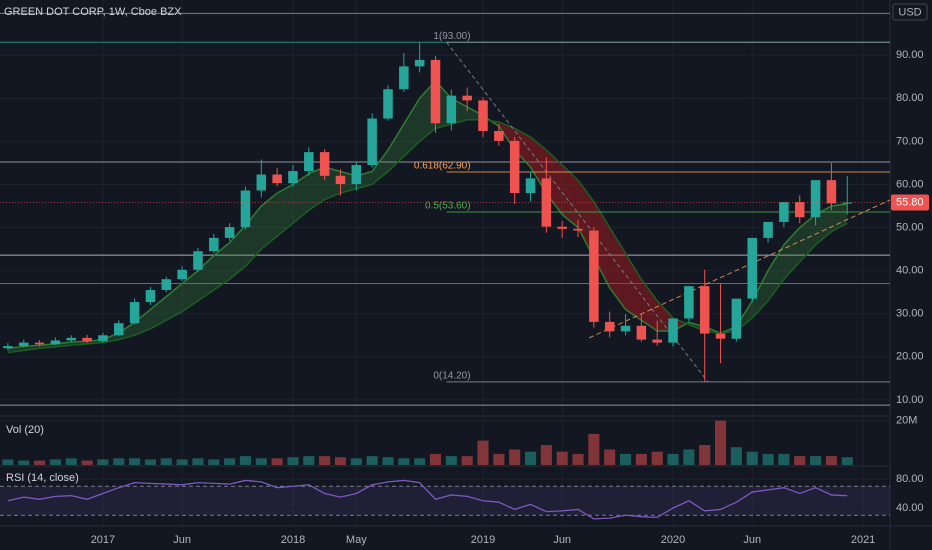 This screenshot has height=550, width=932. Describe the element at coordinates (910, 184) in the screenshot. I see `y-tick-label: 60.00` at that location.